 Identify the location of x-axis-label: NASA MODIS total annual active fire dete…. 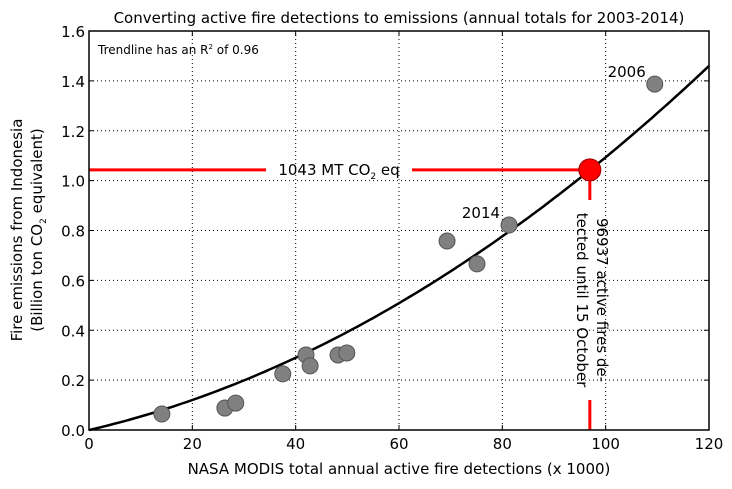
(399, 469).